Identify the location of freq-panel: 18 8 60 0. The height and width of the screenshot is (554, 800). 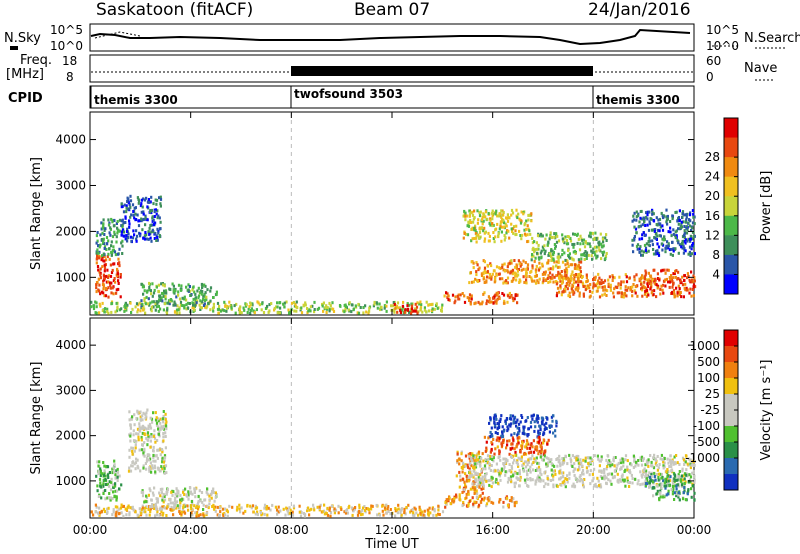
(418, 69).